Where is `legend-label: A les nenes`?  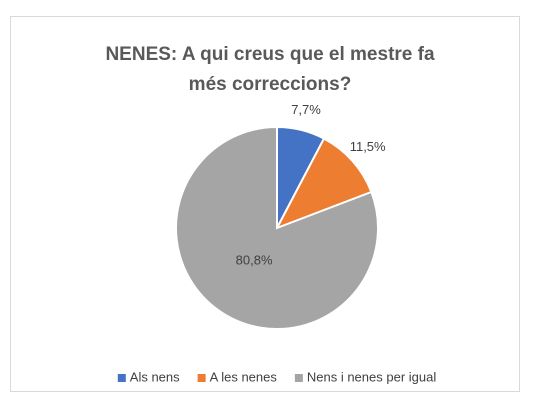 legend-label: A les nenes is located at coordinates (244, 376).